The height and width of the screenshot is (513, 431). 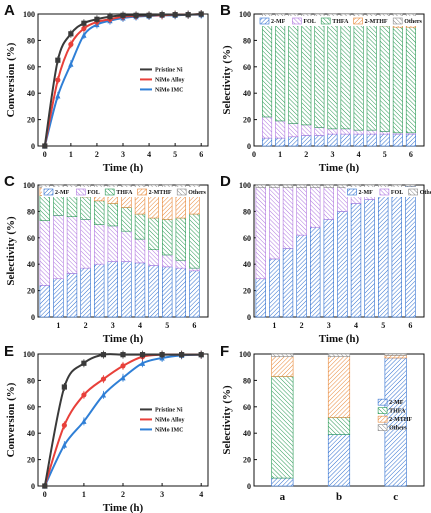 I want to click on x-tick-label: 3, so click(x=329, y=325).